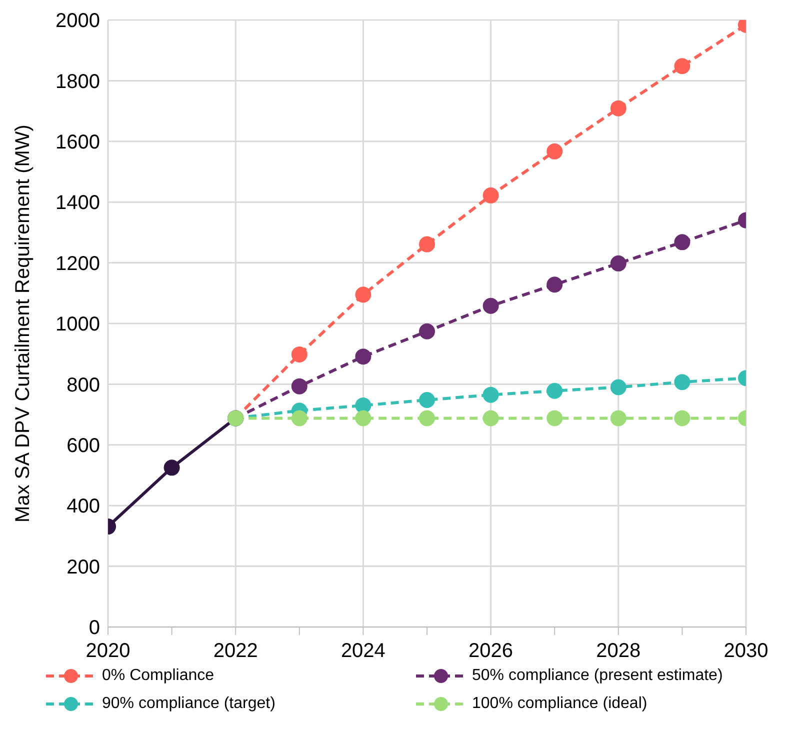  I want to click on x-tick-label: 2020, so click(108, 651).